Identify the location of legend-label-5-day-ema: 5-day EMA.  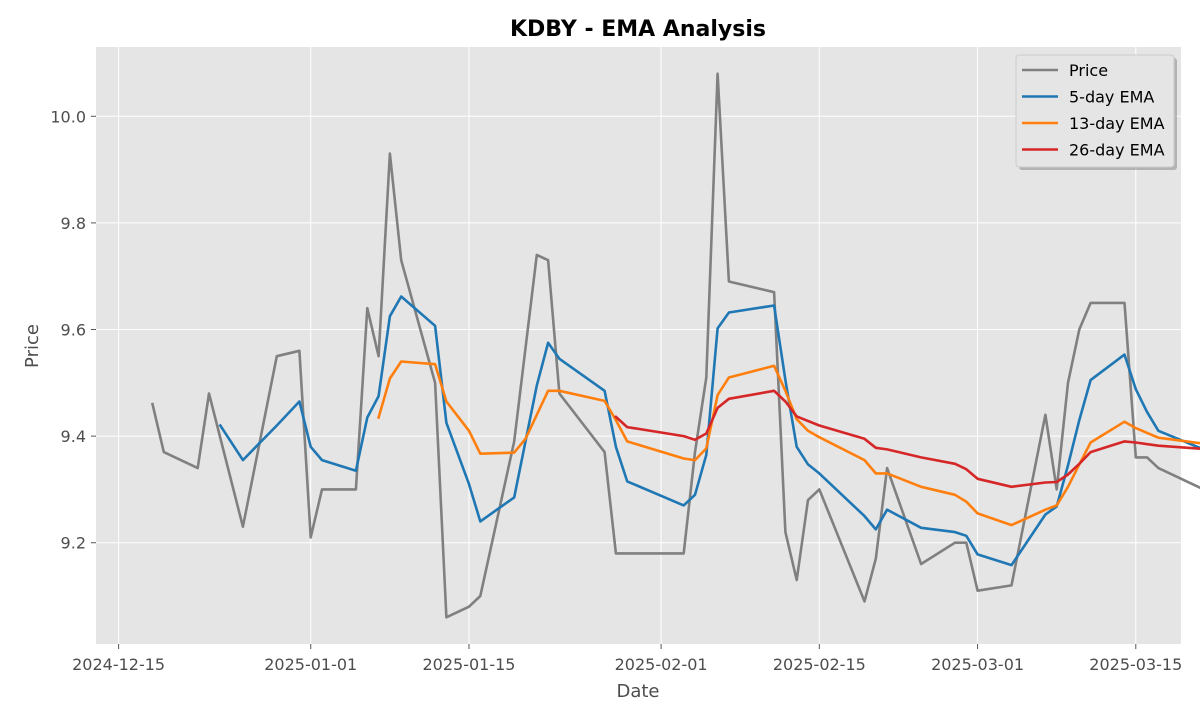
(1111, 97).